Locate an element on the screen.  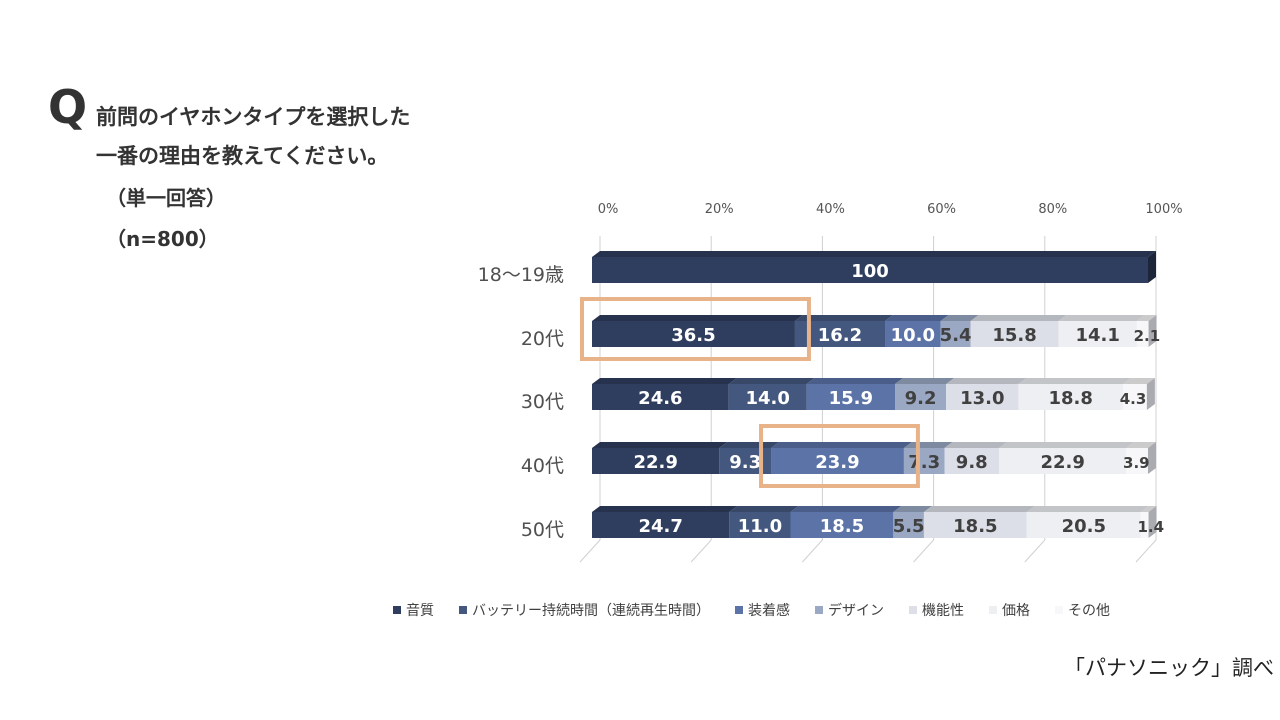
legend-item: 機能性 is located at coordinates (936, 610).